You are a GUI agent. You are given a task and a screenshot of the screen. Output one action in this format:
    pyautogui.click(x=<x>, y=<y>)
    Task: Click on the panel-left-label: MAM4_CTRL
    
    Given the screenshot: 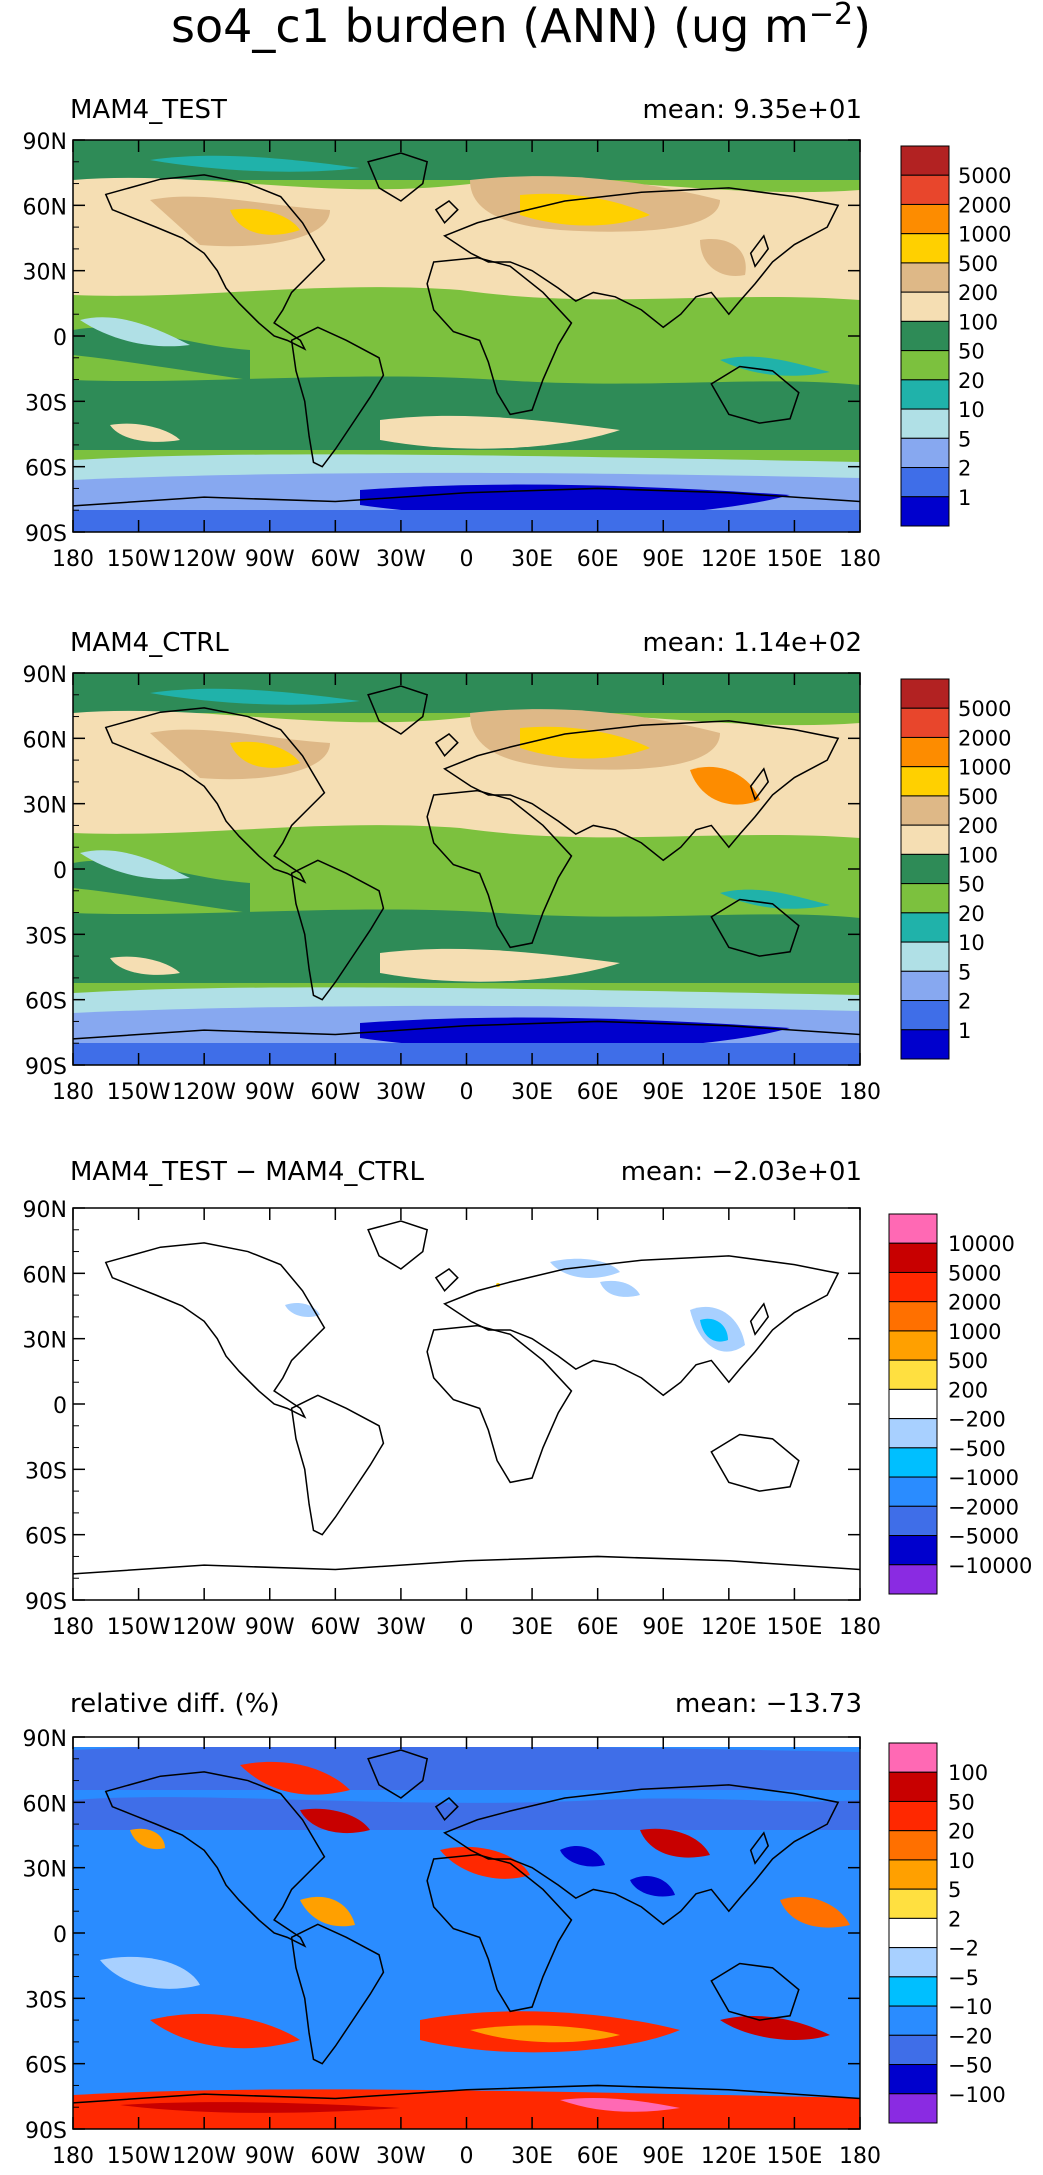 What is the action you would take?
    pyautogui.click(x=149, y=643)
    